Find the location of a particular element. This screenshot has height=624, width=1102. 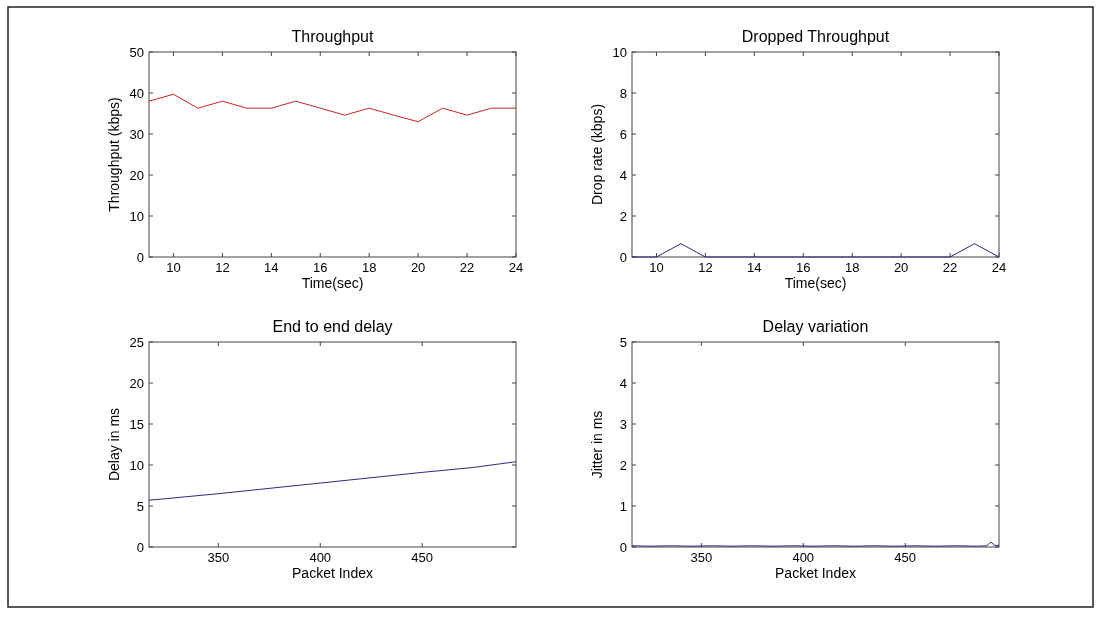

y-tick-label: 6 is located at coordinates (623, 134).